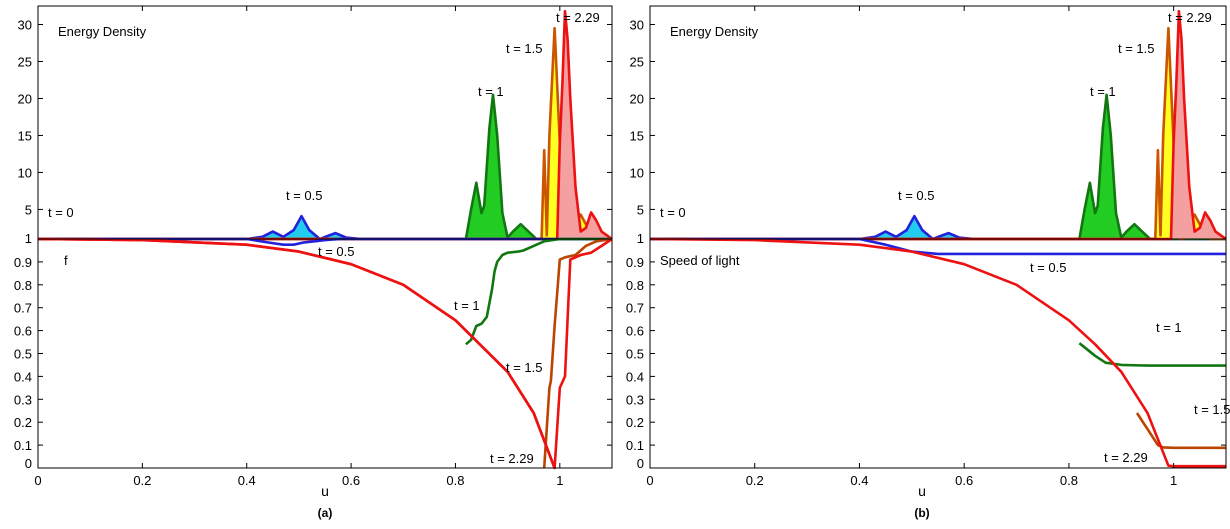 Image resolution: width=1230 pixels, height=529 pixels. Describe the element at coordinates (325, 513) in the screenshot. I see `panel-caption: (a)` at that location.